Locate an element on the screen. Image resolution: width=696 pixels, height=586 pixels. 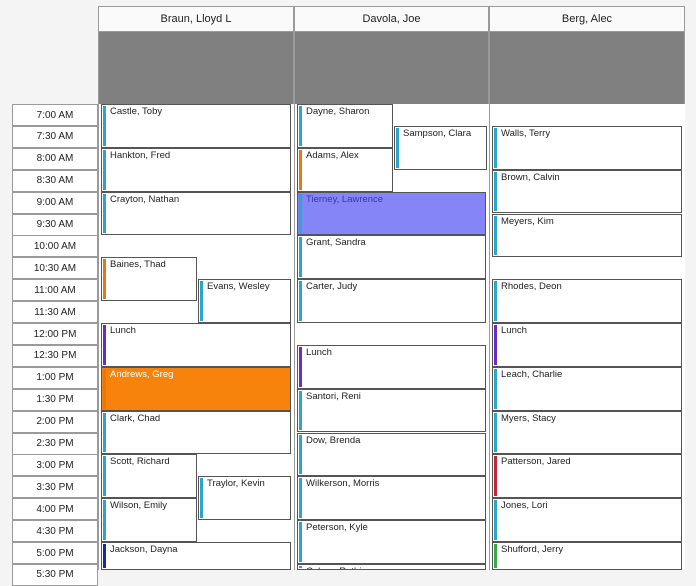
appointment-label: Rhodes, Deon is located at coordinates (531, 287).